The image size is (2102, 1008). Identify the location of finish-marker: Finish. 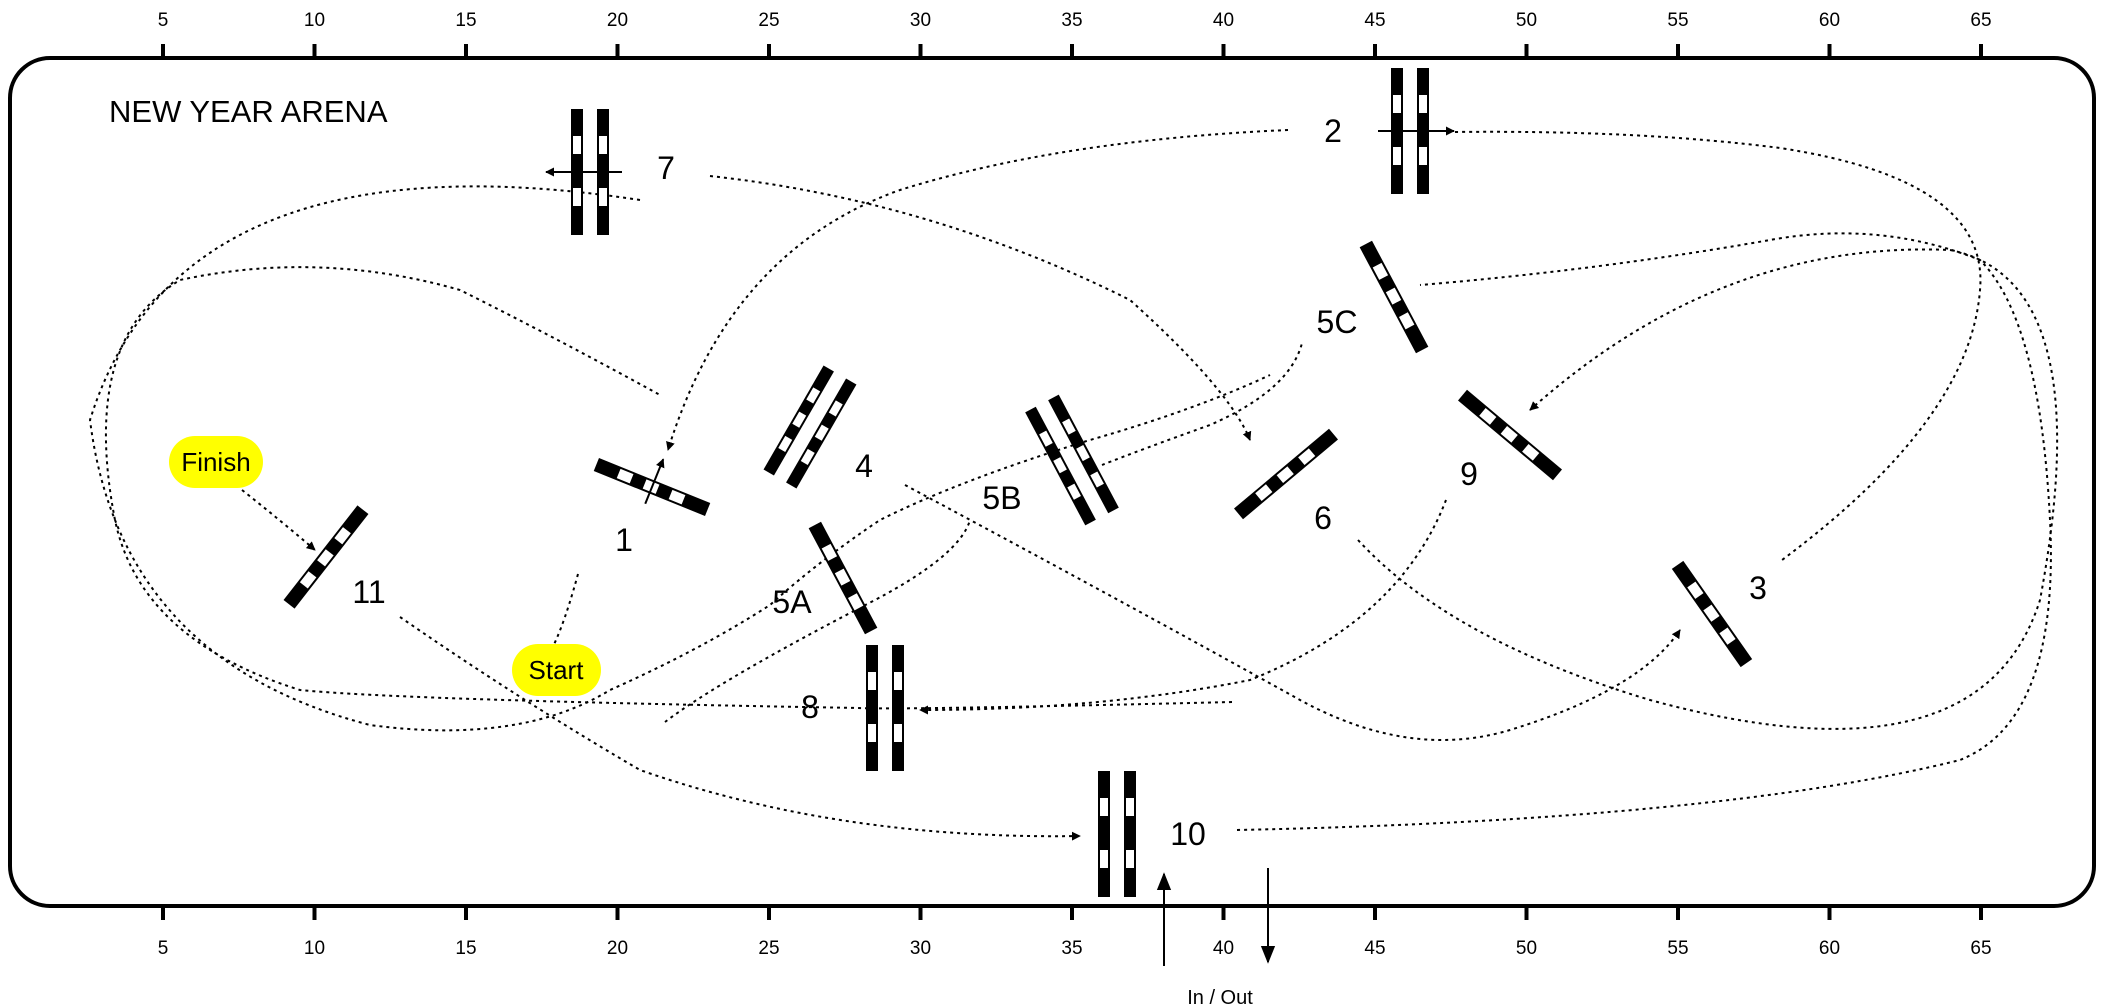
(216, 462).